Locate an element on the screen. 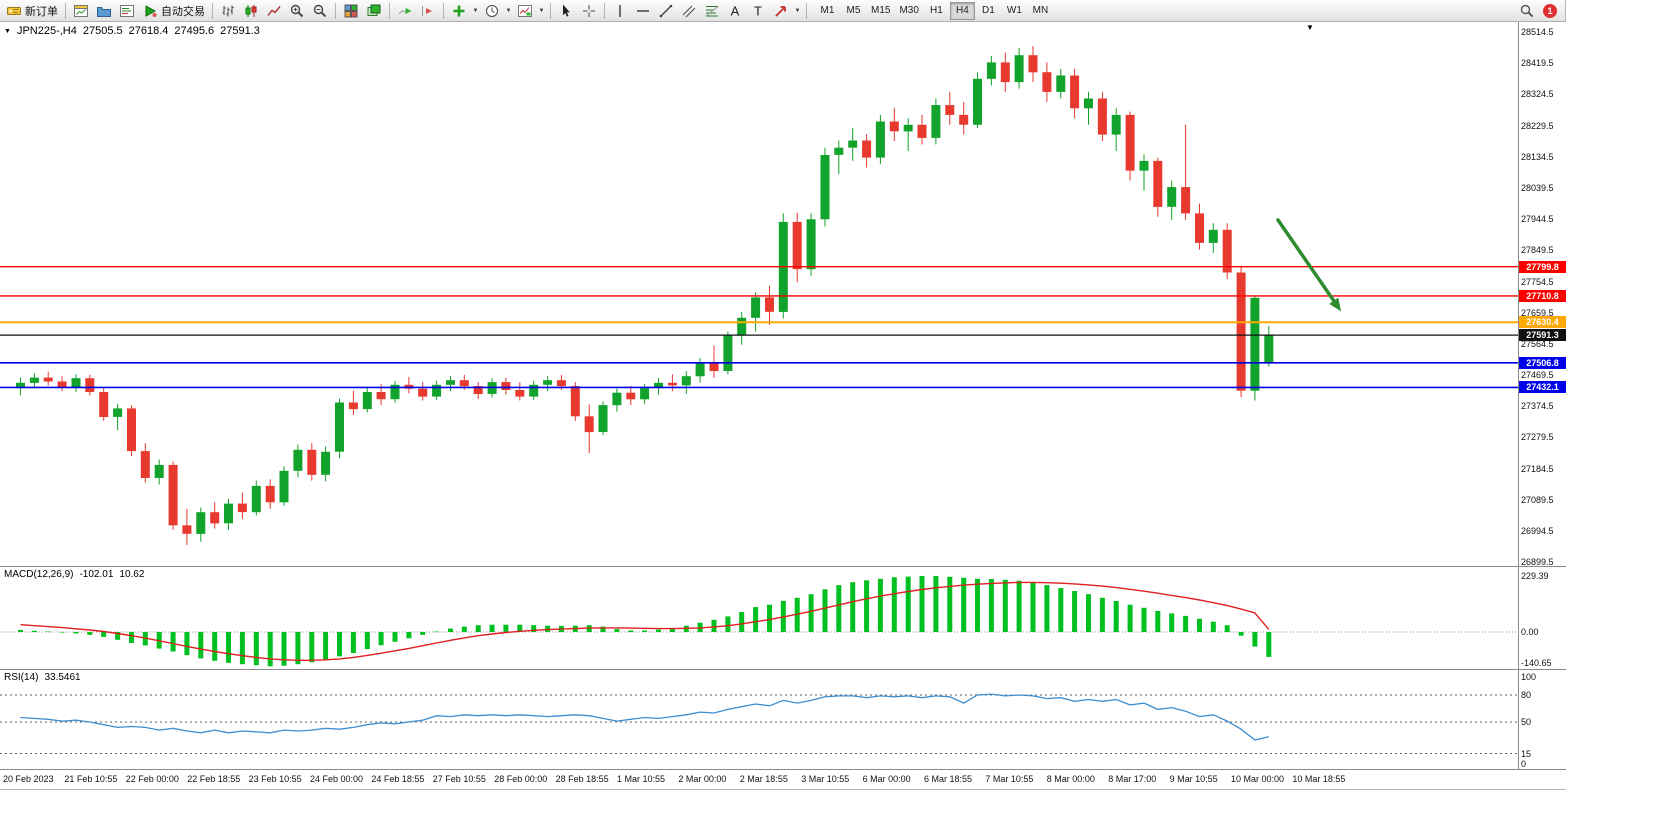 Image resolution: width=1665 pixels, height=838 pixels. timeframe-m15: M15 is located at coordinates (880, 11).